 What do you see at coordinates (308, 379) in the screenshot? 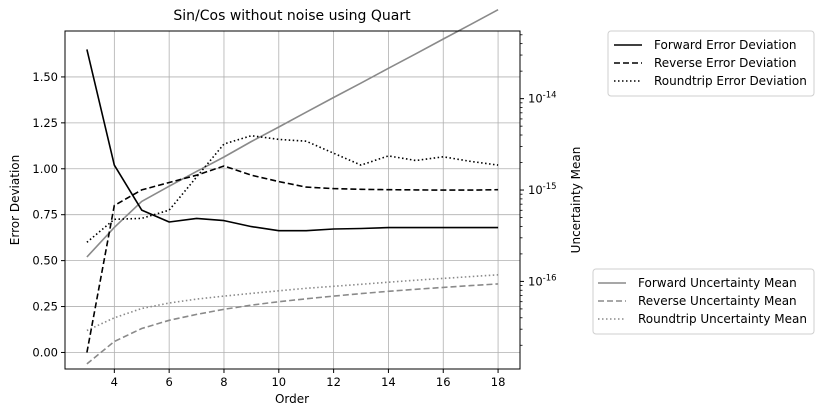
I see `x-axis-ticks: 4 6 8 10 12 14 16 18` at bounding box center [308, 379].